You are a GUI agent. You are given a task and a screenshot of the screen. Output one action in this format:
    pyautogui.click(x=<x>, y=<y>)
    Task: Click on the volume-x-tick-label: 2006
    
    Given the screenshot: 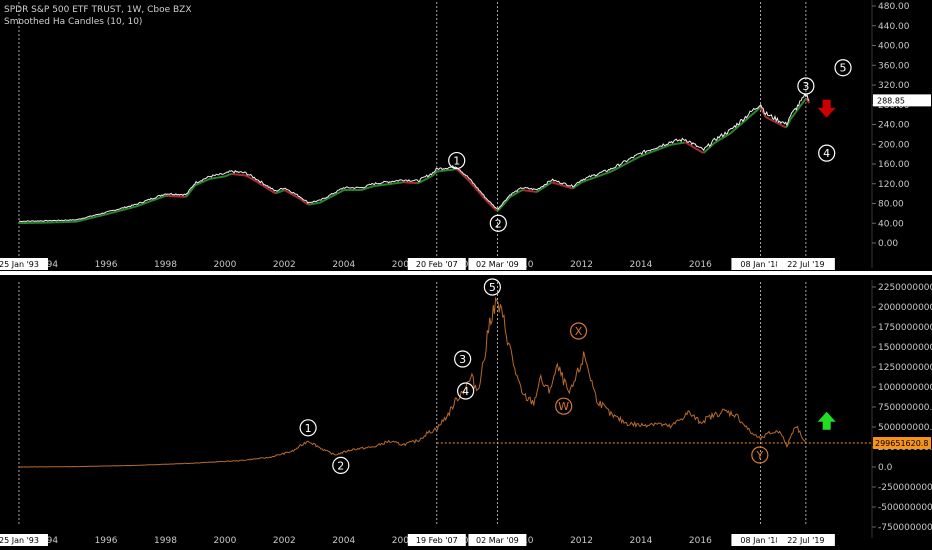 What is the action you would take?
    pyautogui.click(x=403, y=541)
    